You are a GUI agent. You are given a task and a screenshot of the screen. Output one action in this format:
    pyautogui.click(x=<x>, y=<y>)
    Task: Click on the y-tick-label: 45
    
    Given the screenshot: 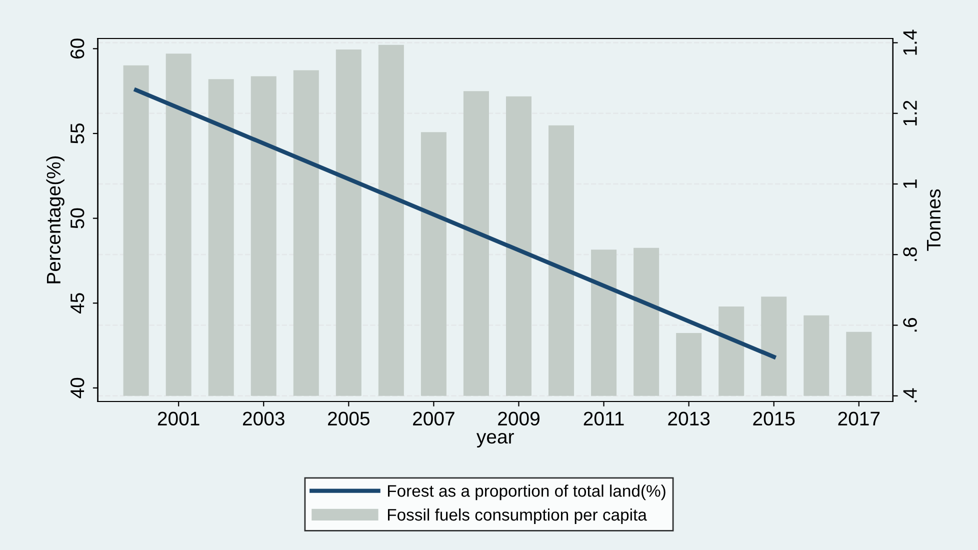 What is the action you would take?
    pyautogui.click(x=77, y=303)
    